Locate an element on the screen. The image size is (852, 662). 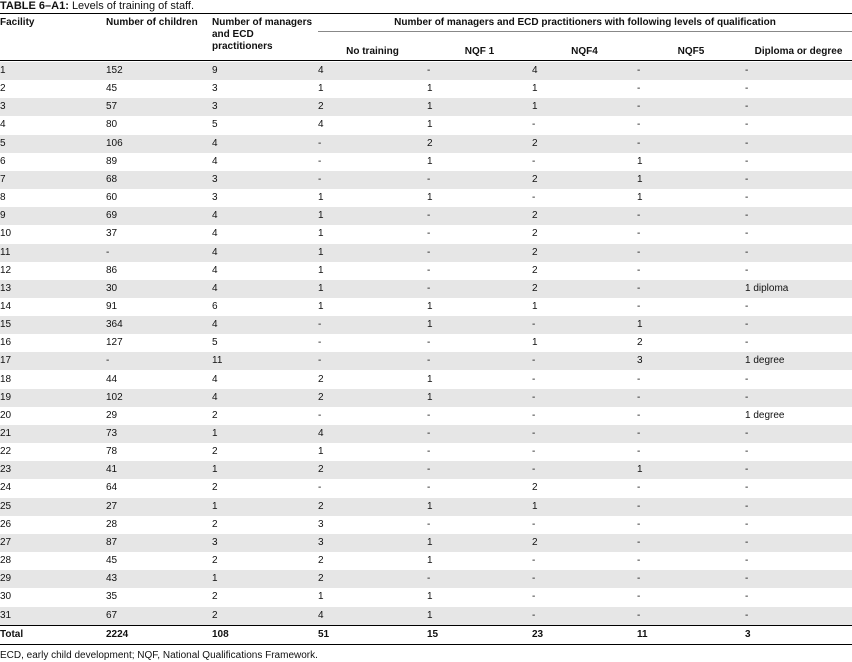
cell: 64 is located at coordinates (112, 488).